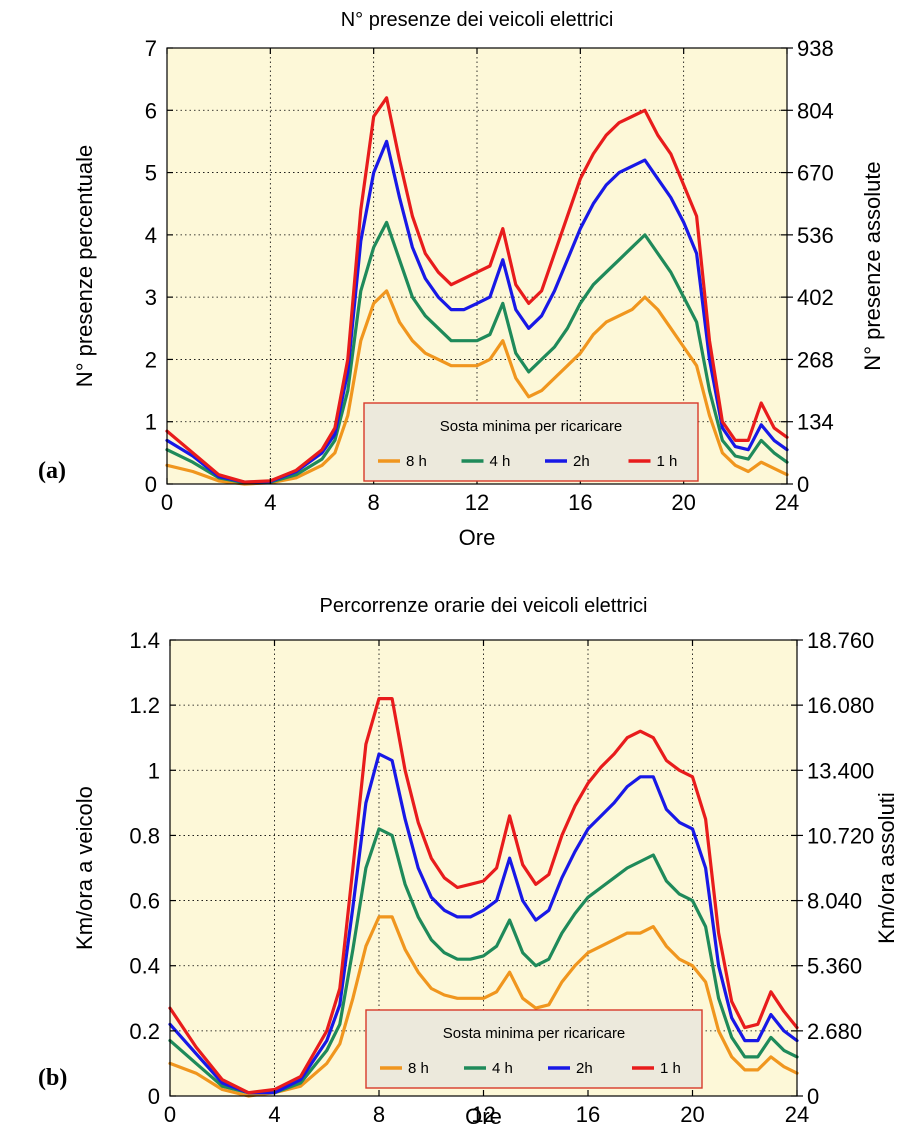 This screenshot has width=921, height=1137. I want to click on y2-tick-label: 804, so click(815, 110).